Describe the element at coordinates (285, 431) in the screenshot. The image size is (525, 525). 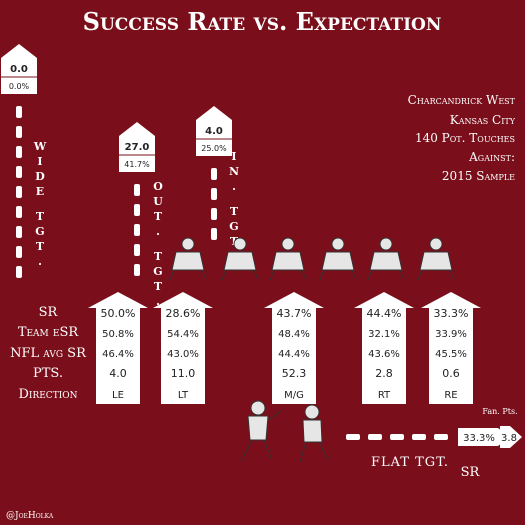
I see `backfield-figures` at that location.